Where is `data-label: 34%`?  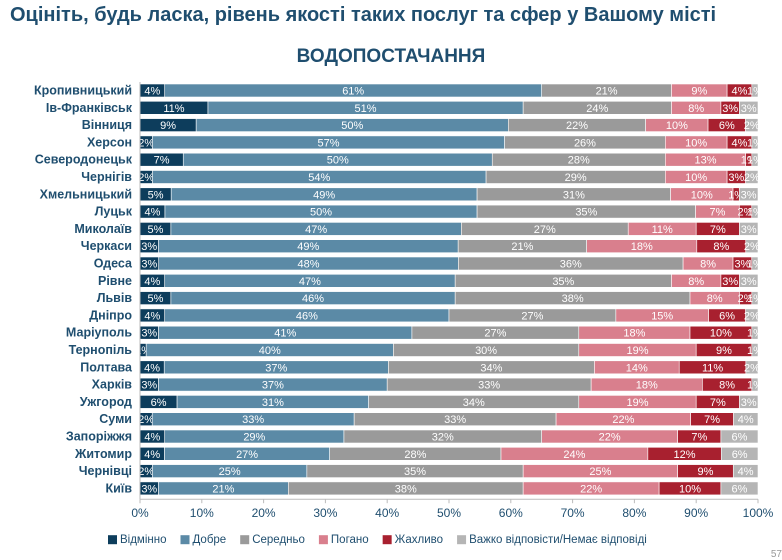
data-label: 34% is located at coordinates (491, 368).